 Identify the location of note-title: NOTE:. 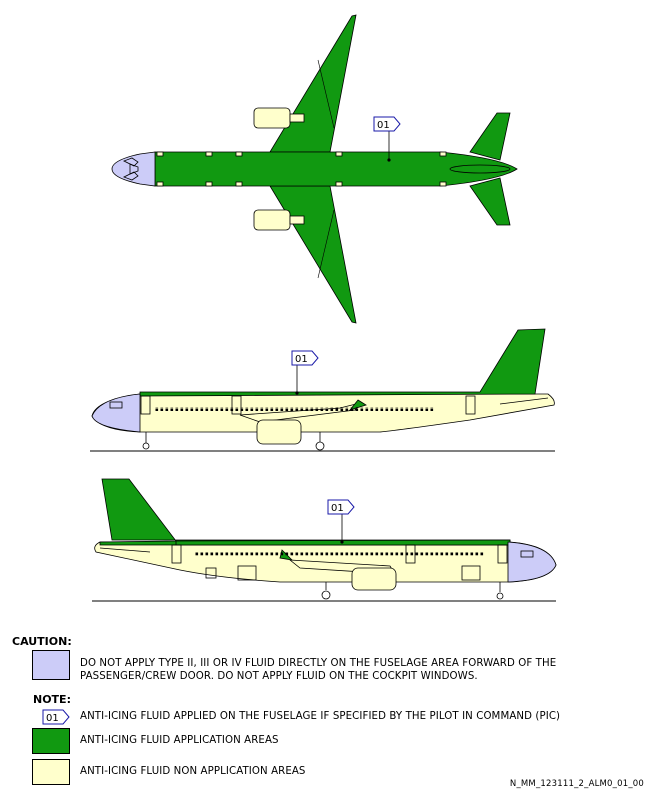
(52, 699).